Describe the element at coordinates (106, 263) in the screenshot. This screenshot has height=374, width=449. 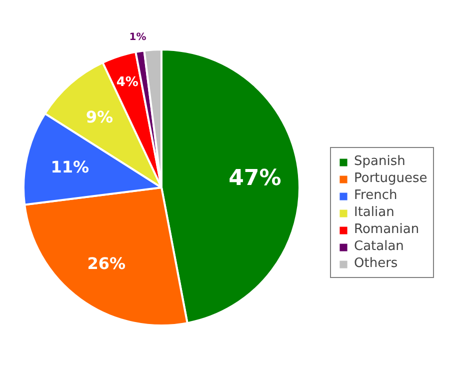
I see `data-label: 26%` at that location.